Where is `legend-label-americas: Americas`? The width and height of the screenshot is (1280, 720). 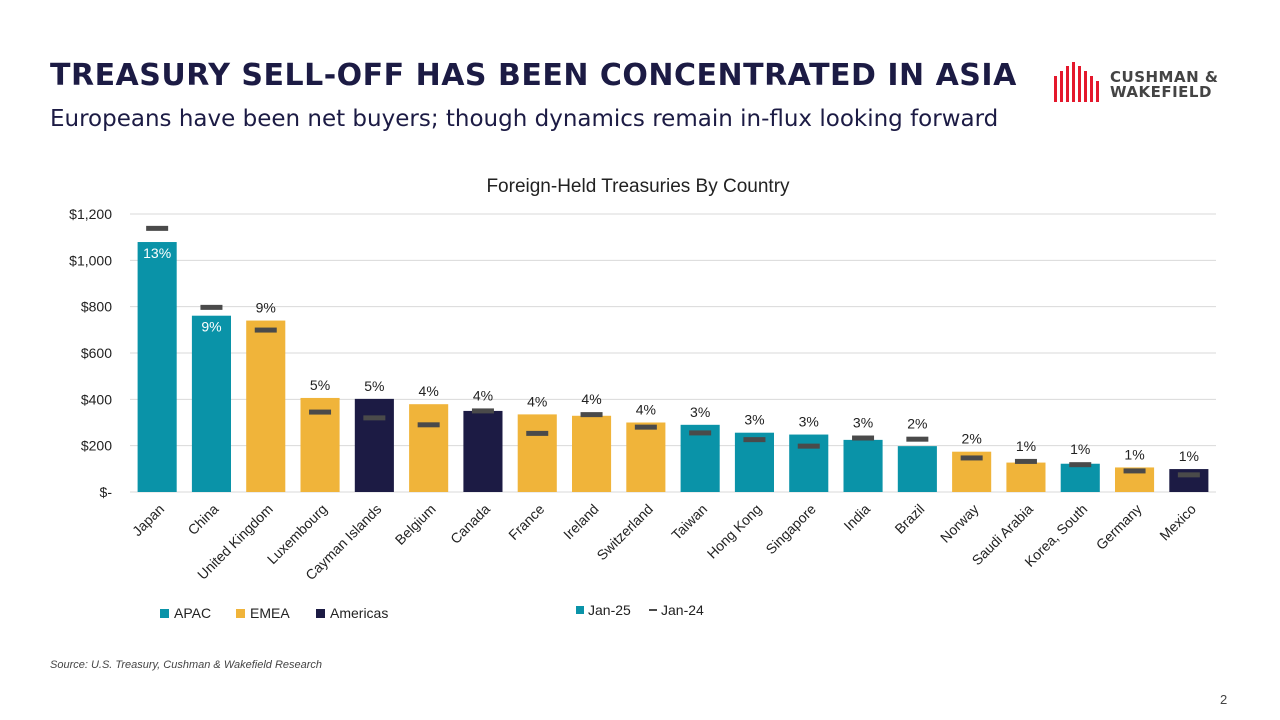 legend-label-americas: Americas is located at coordinates (359, 613).